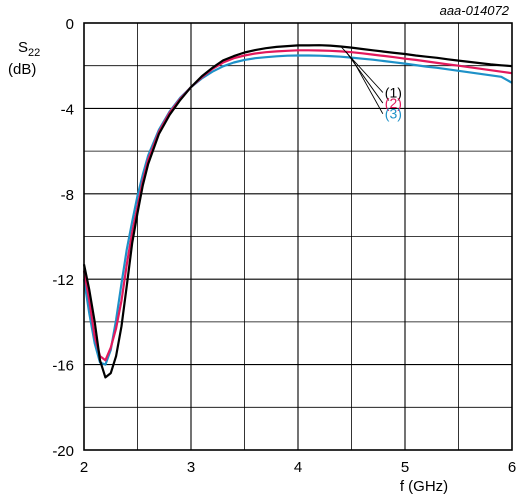  What do you see at coordinates (512, 467) in the screenshot?
I see `x-tick-label: 6` at bounding box center [512, 467].